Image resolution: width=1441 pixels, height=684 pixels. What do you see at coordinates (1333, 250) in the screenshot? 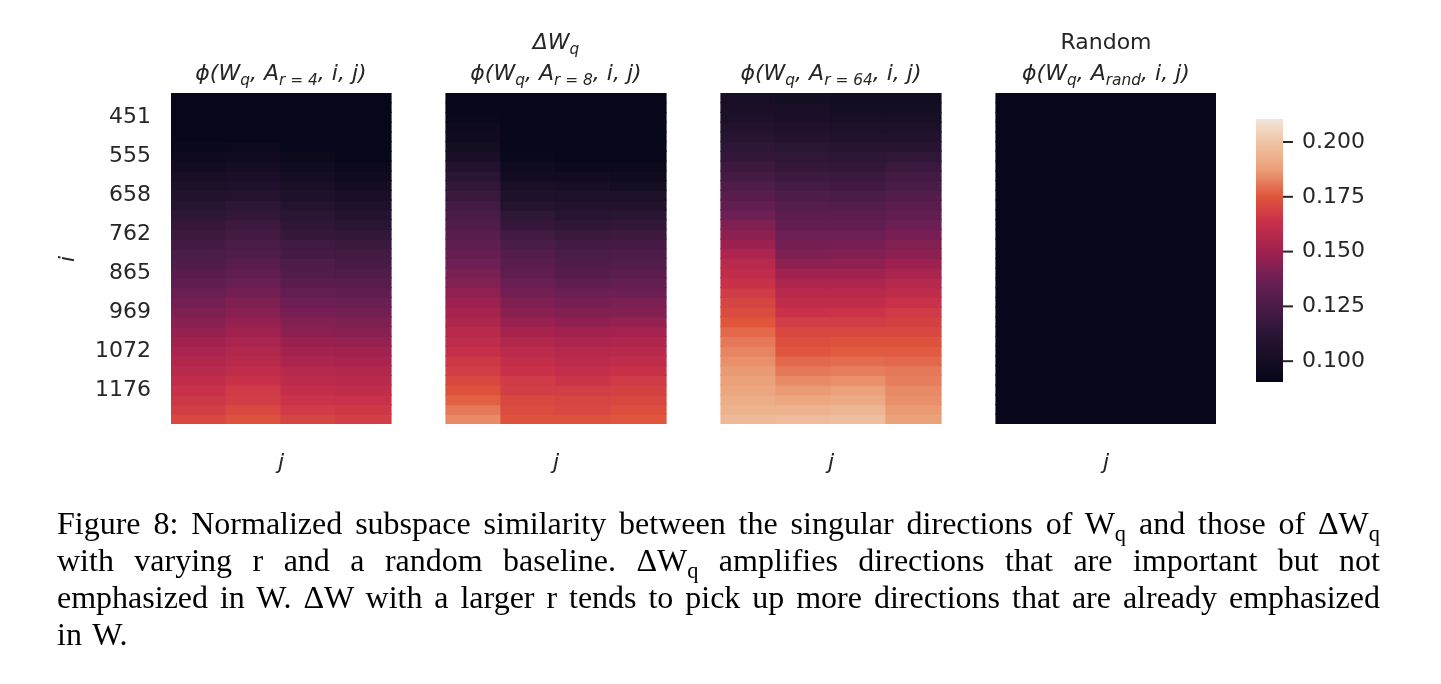
I see `color-bar-label: 0.150` at bounding box center [1333, 250].